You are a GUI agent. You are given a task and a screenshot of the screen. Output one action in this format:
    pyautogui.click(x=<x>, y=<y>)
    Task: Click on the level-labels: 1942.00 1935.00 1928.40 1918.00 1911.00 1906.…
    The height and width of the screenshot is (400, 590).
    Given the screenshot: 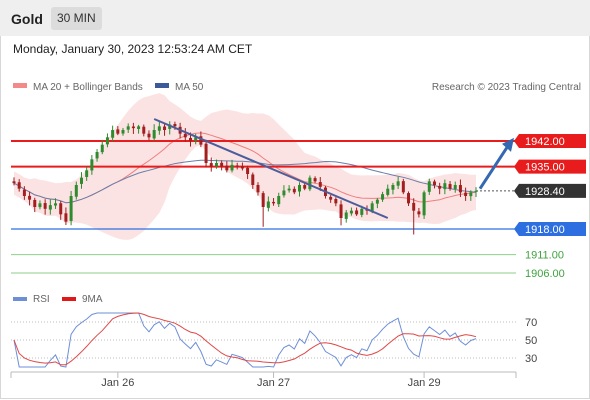 What is the action you would take?
    pyautogui.click(x=550, y=207)
    